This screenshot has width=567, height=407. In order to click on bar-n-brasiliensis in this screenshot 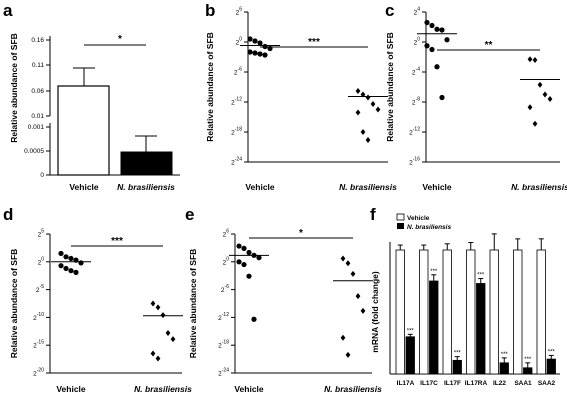, I will do `click(146, 163)`.